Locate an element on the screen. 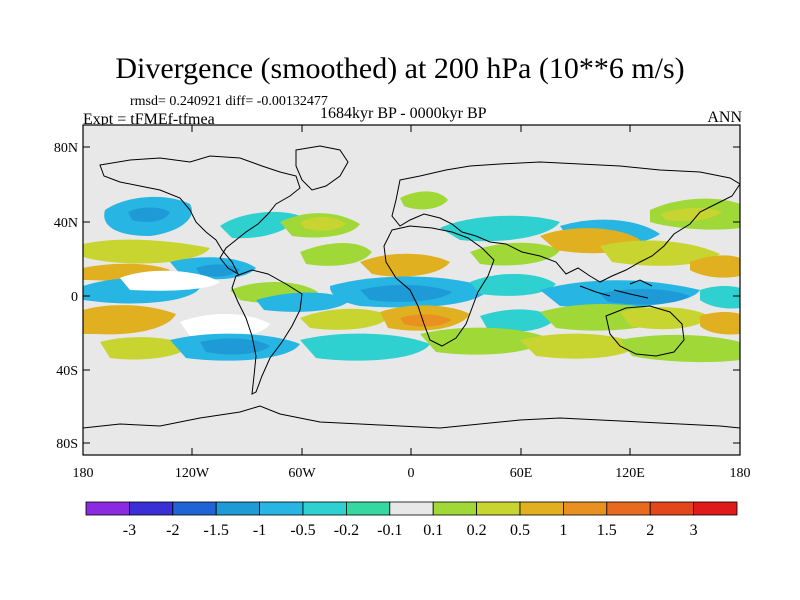  colorbar-label: 2 is located at coordinates (650, 530).